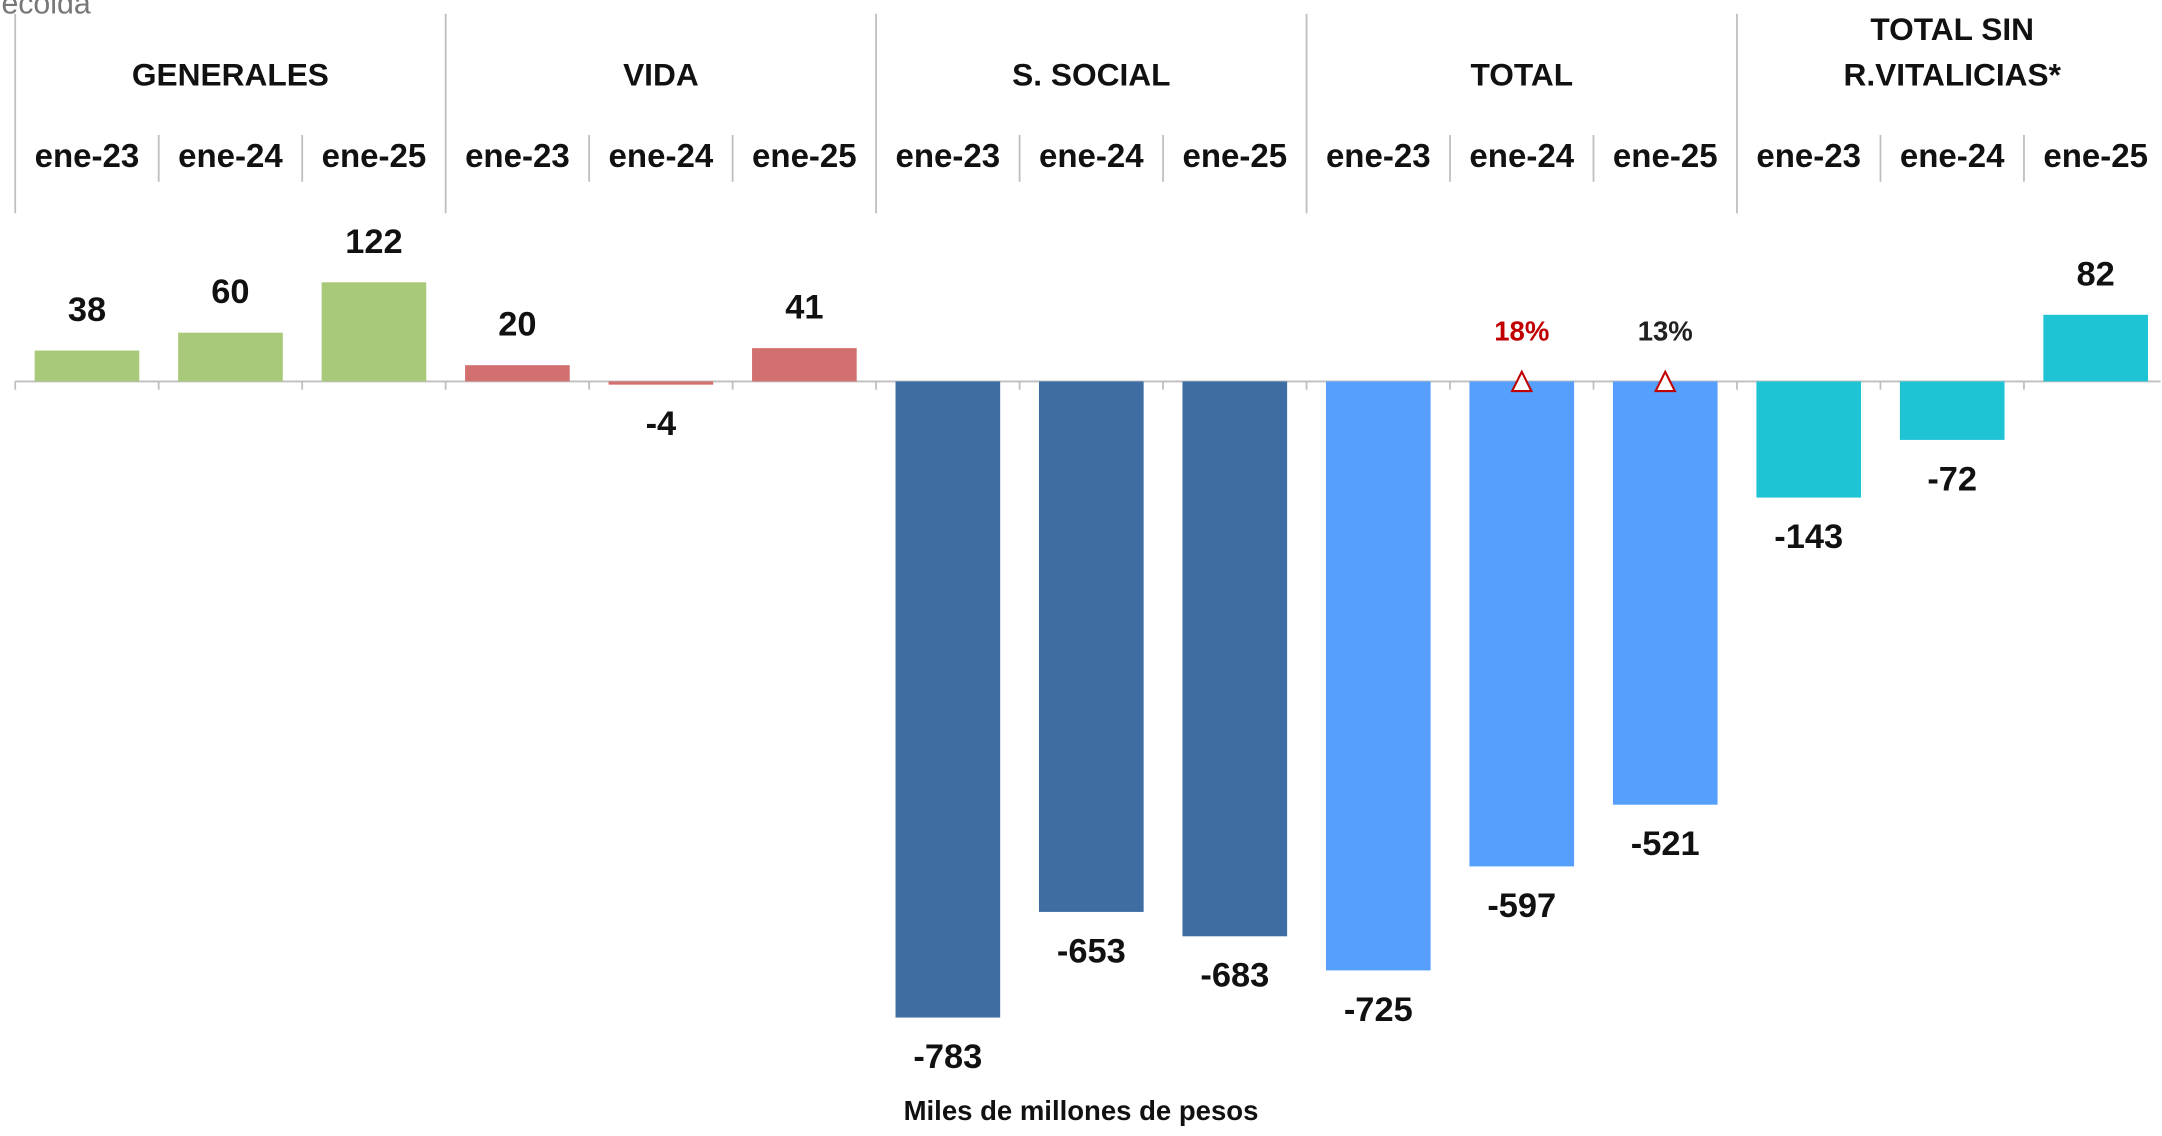 This screenshot has height=1136, width=2162. I want to click on change-label: 18%, so click(1521, 330).